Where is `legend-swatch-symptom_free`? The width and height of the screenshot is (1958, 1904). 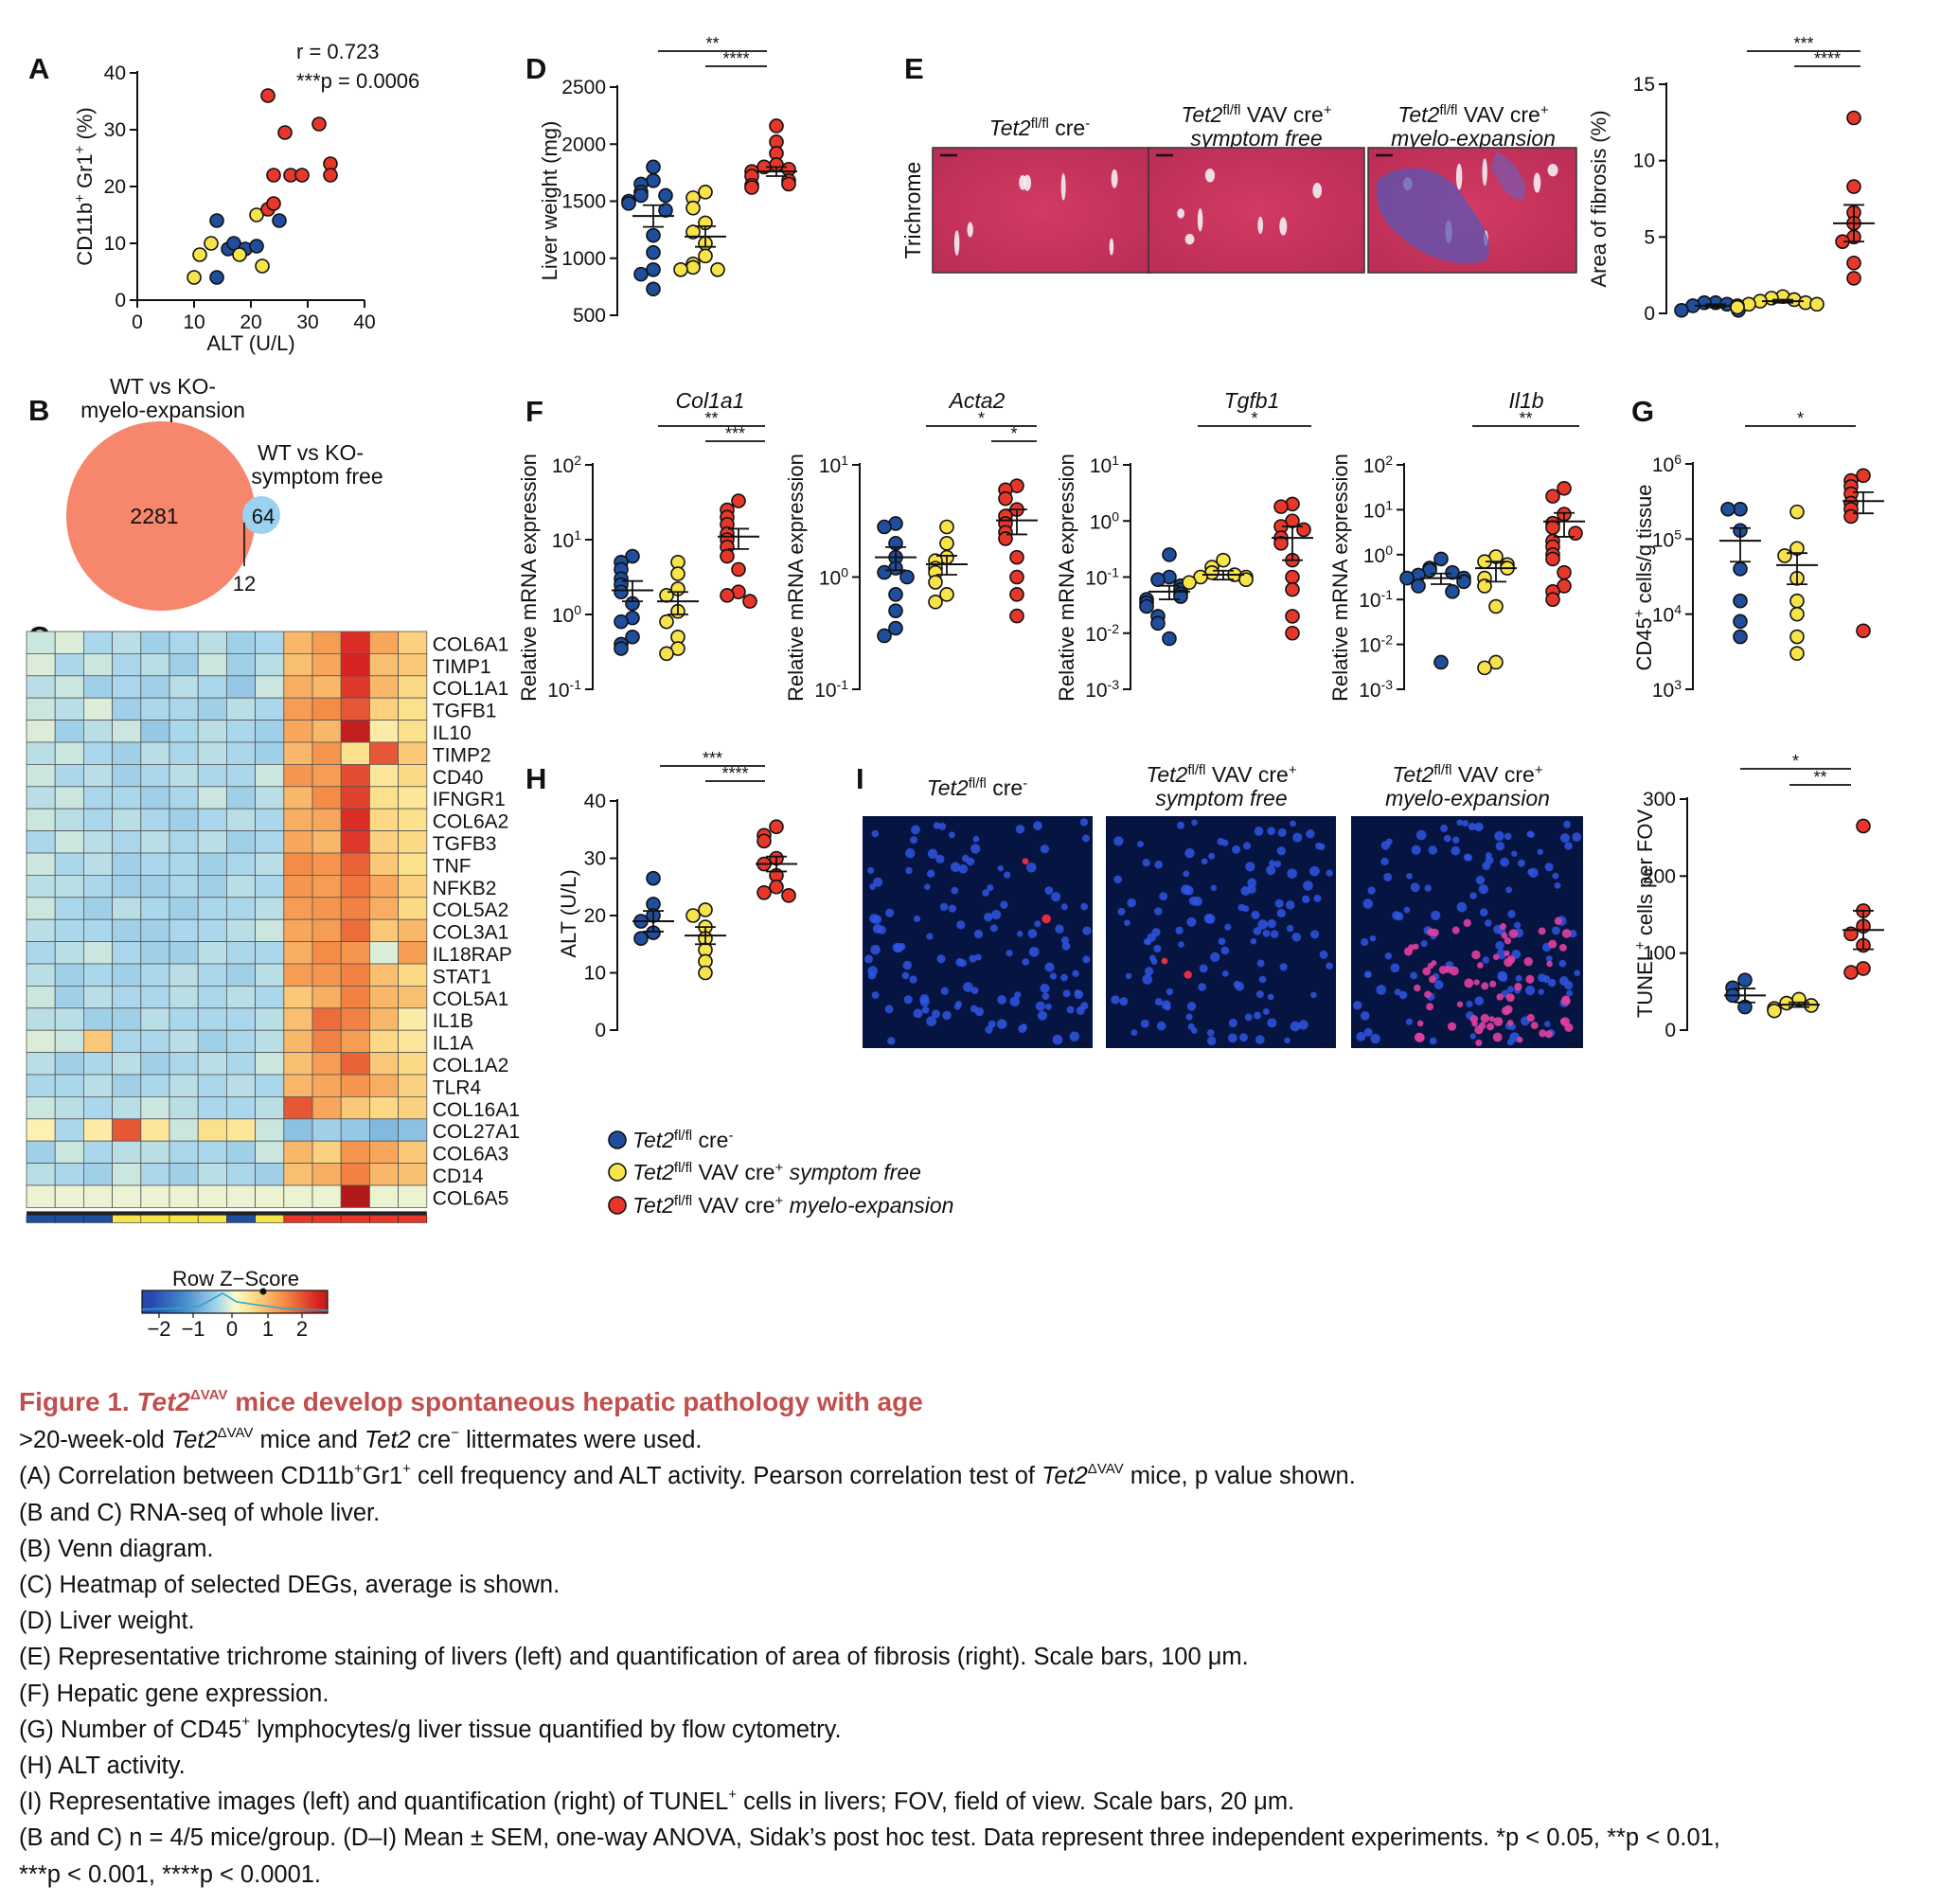
legend-swatch-symptom_free is located at coordinates (617, 1172).